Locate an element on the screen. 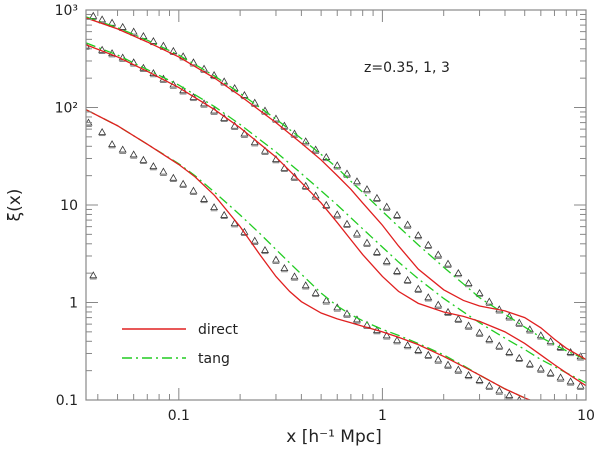 The width and height of the screenshot is (600, 450). y-tick-label: 0.1 is located at coordinates (67, 401).